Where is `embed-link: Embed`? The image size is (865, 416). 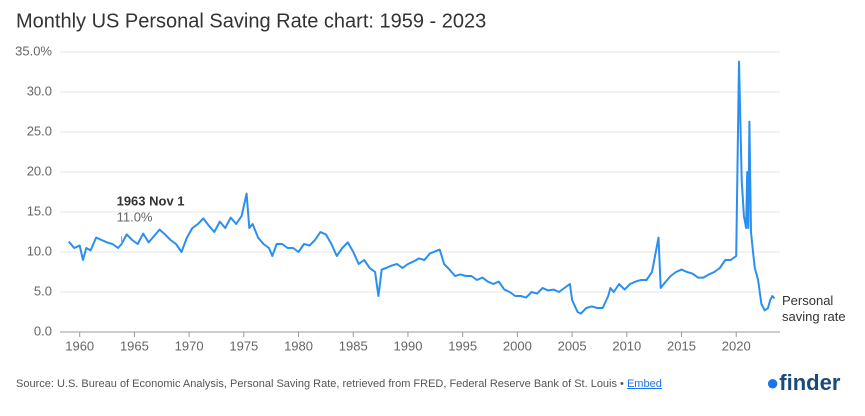
embed-link: Embed is located at coordinates (644, 384).